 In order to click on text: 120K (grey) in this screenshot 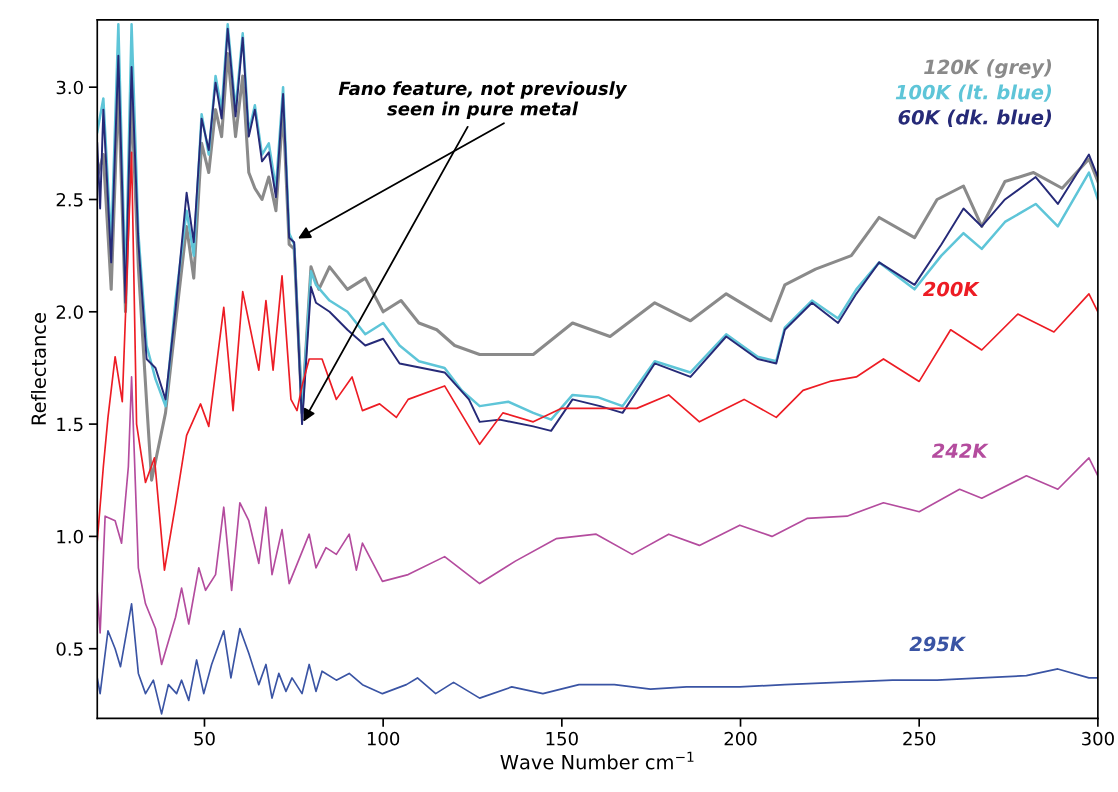, I will do `click(988, 69)`.